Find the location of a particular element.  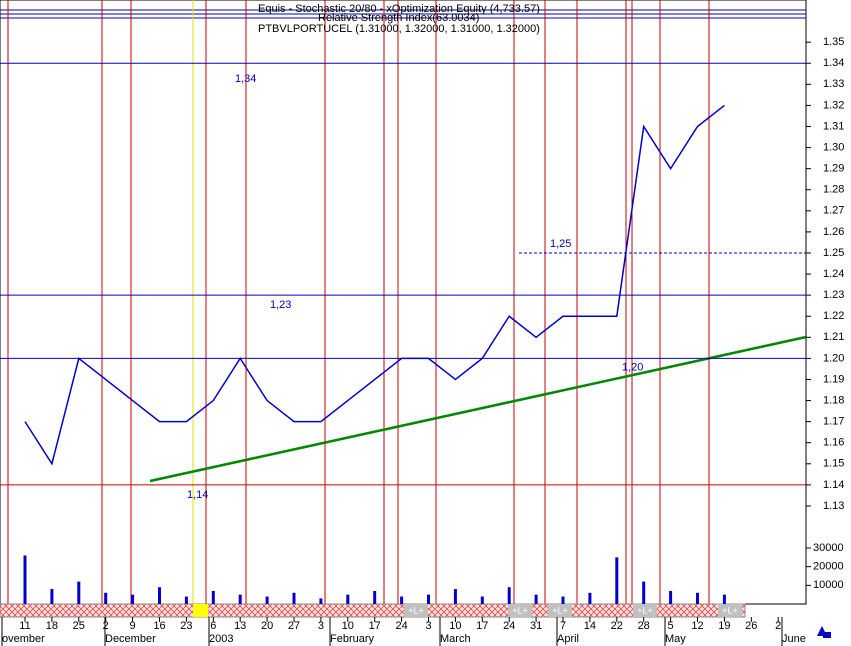

y-tick-label: 1.19 is located at coordinates (833, 379).